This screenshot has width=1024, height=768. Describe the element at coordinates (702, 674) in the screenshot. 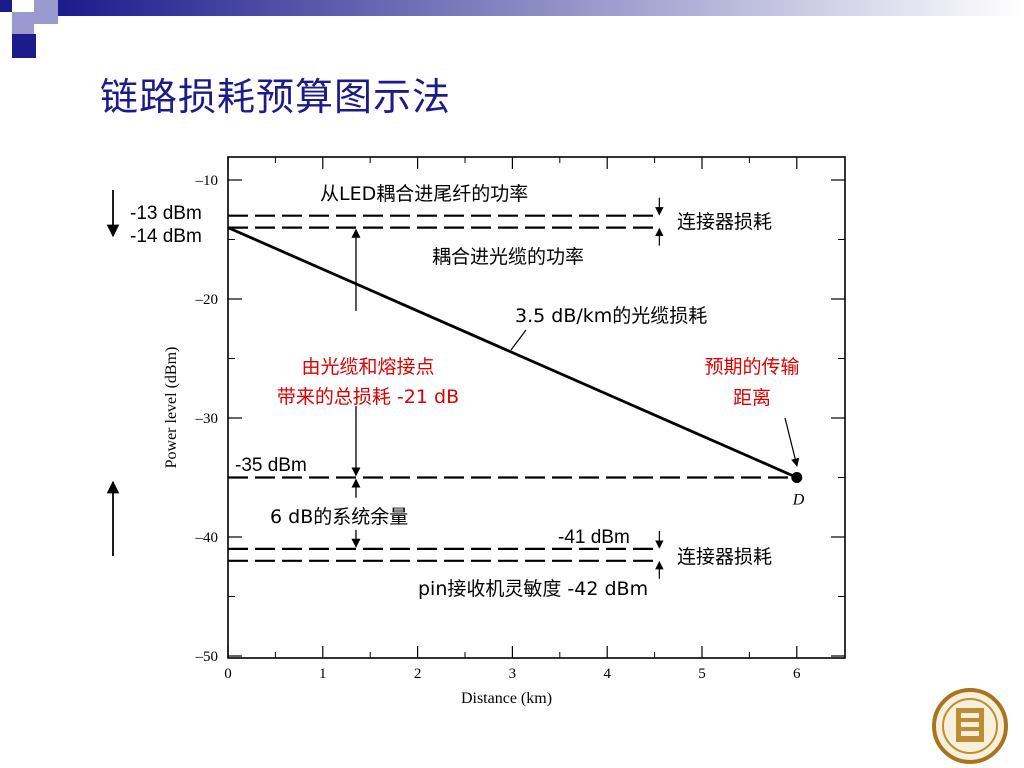

I see `x-tick-label: 5` at that location.